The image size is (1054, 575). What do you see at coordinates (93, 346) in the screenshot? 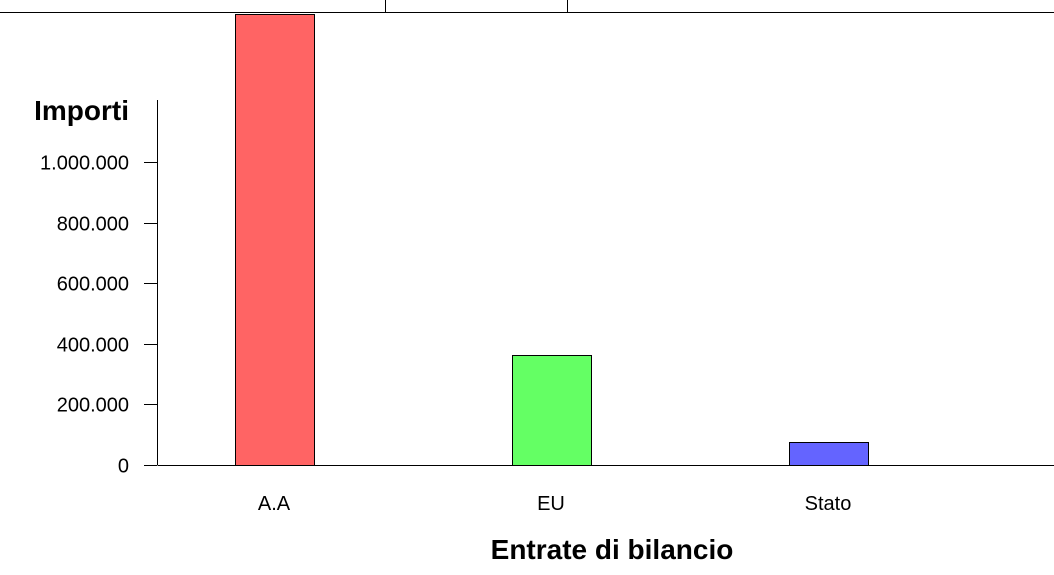
I see `y-tick-label: 400.000` at bounding box center [93, 346].